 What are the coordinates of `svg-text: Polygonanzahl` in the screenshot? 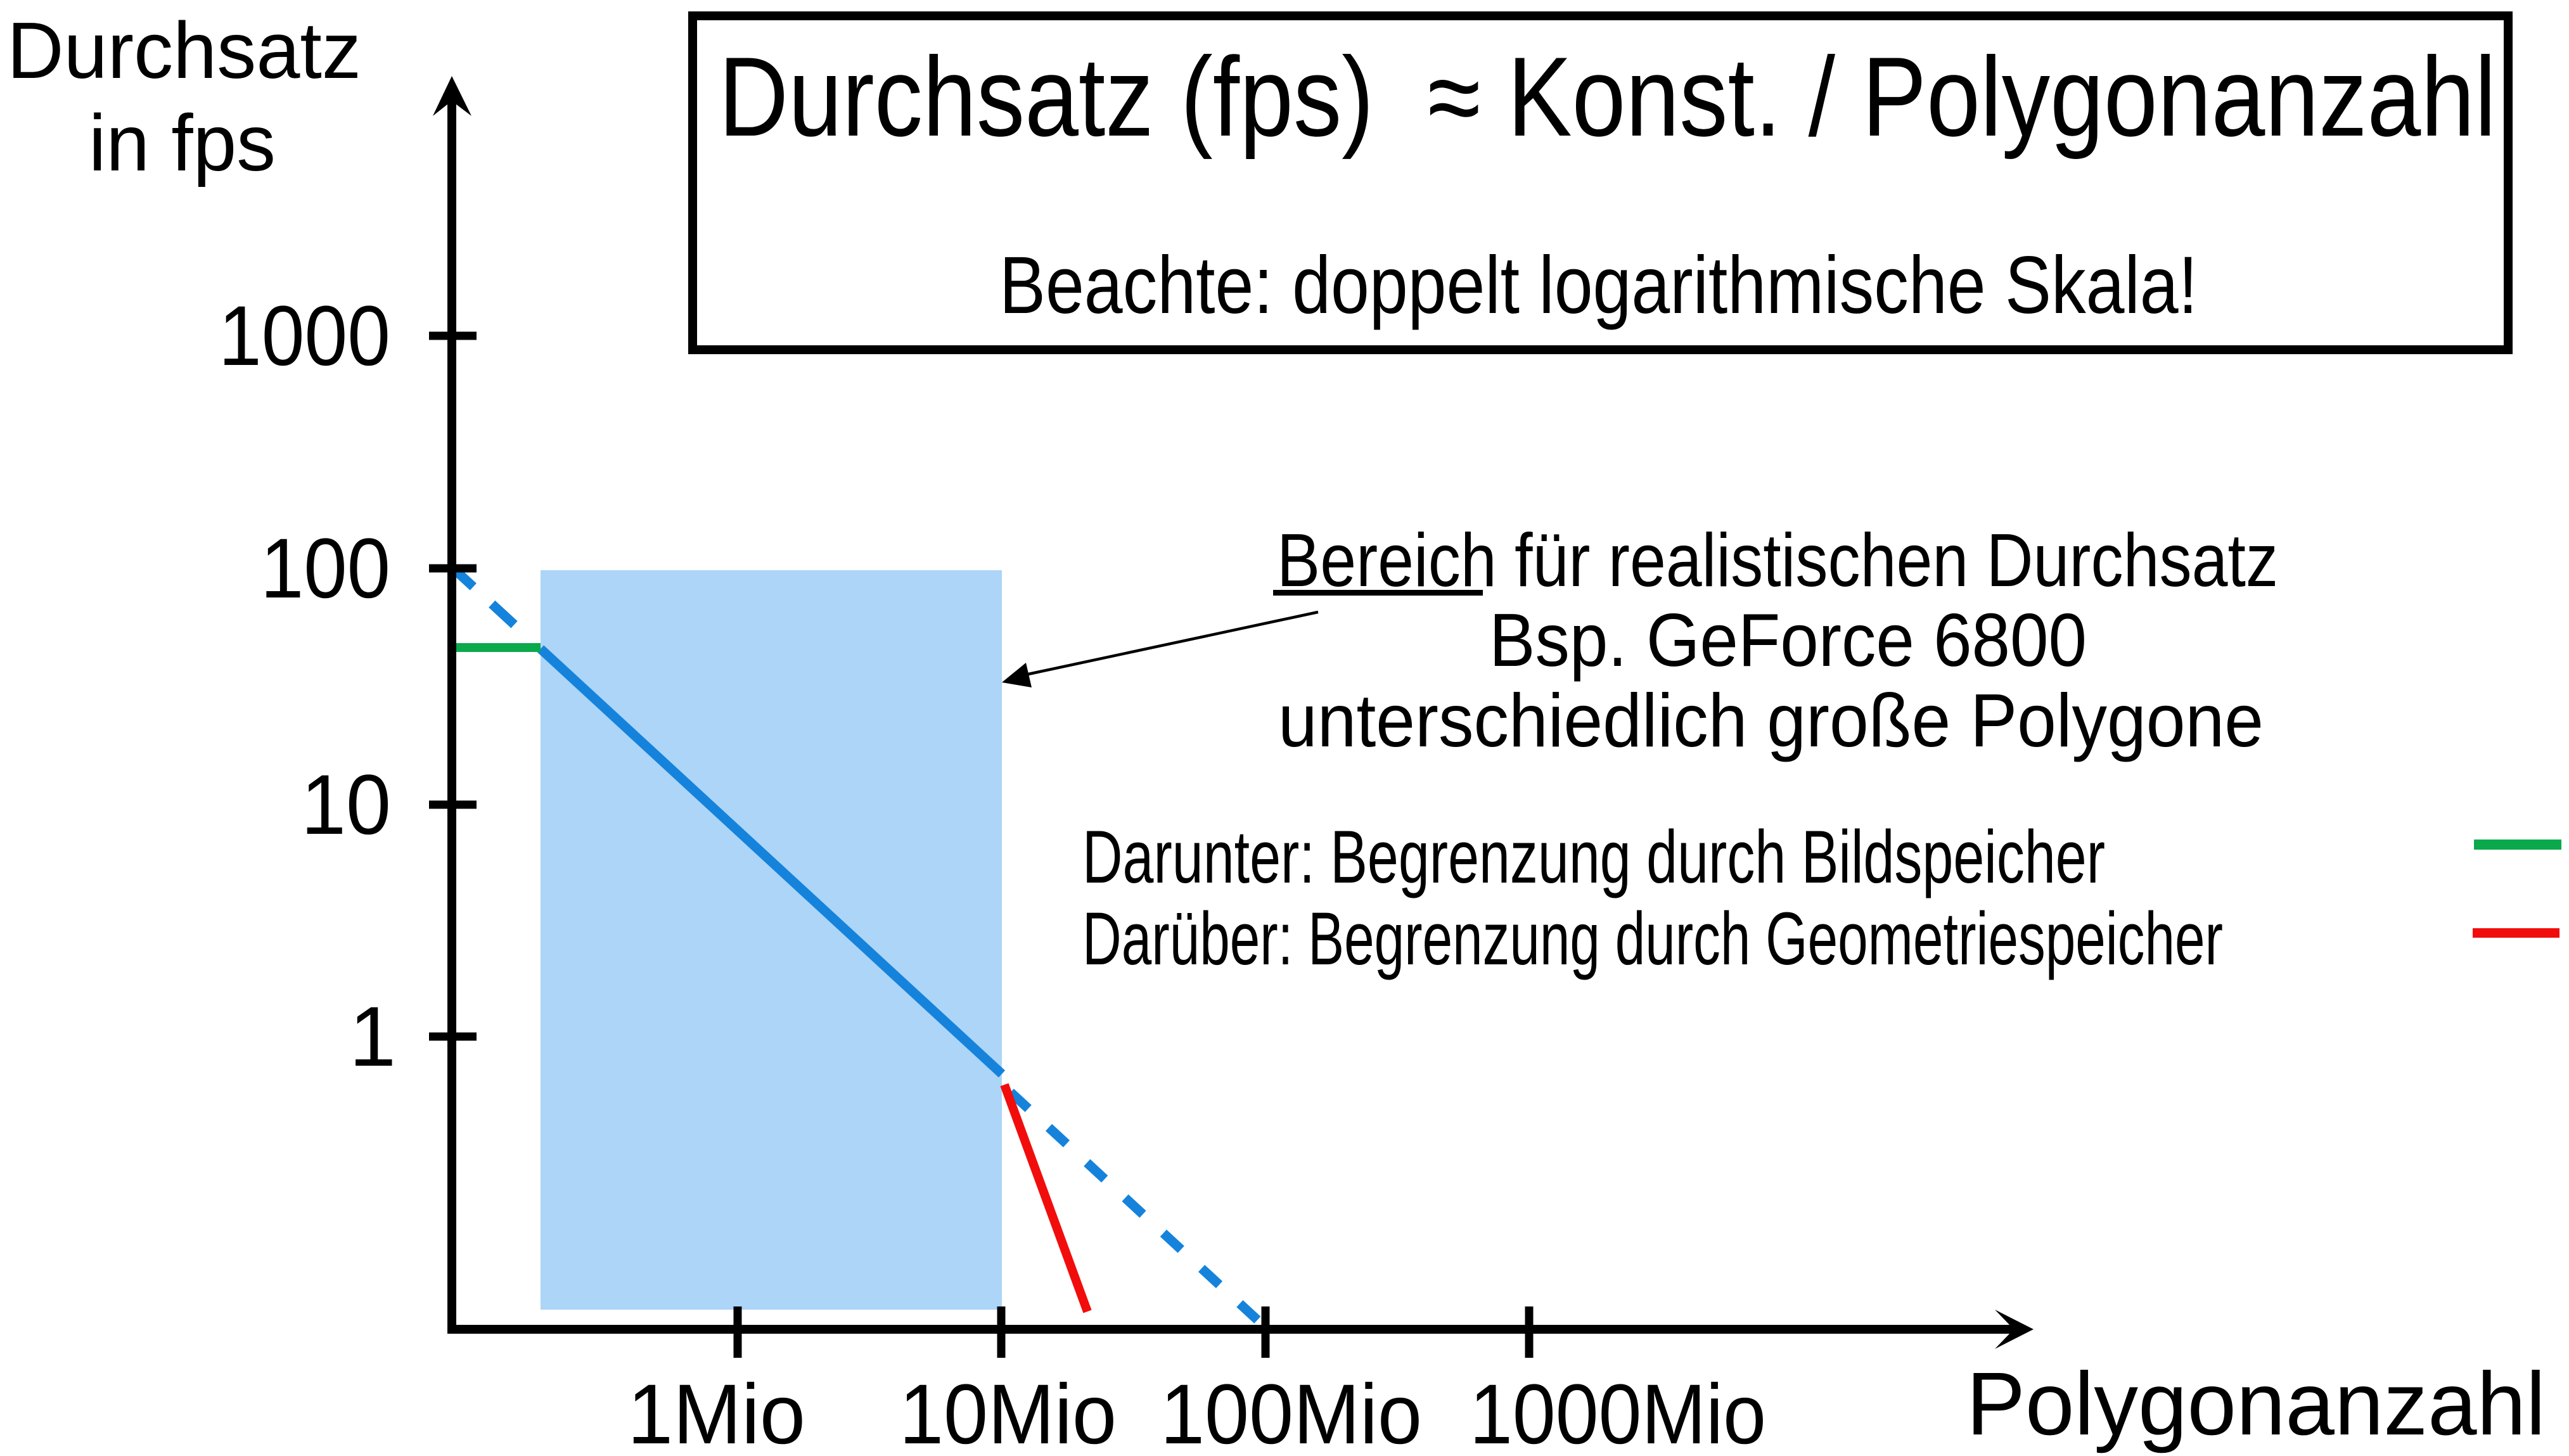 It's located at (2256, 1403).